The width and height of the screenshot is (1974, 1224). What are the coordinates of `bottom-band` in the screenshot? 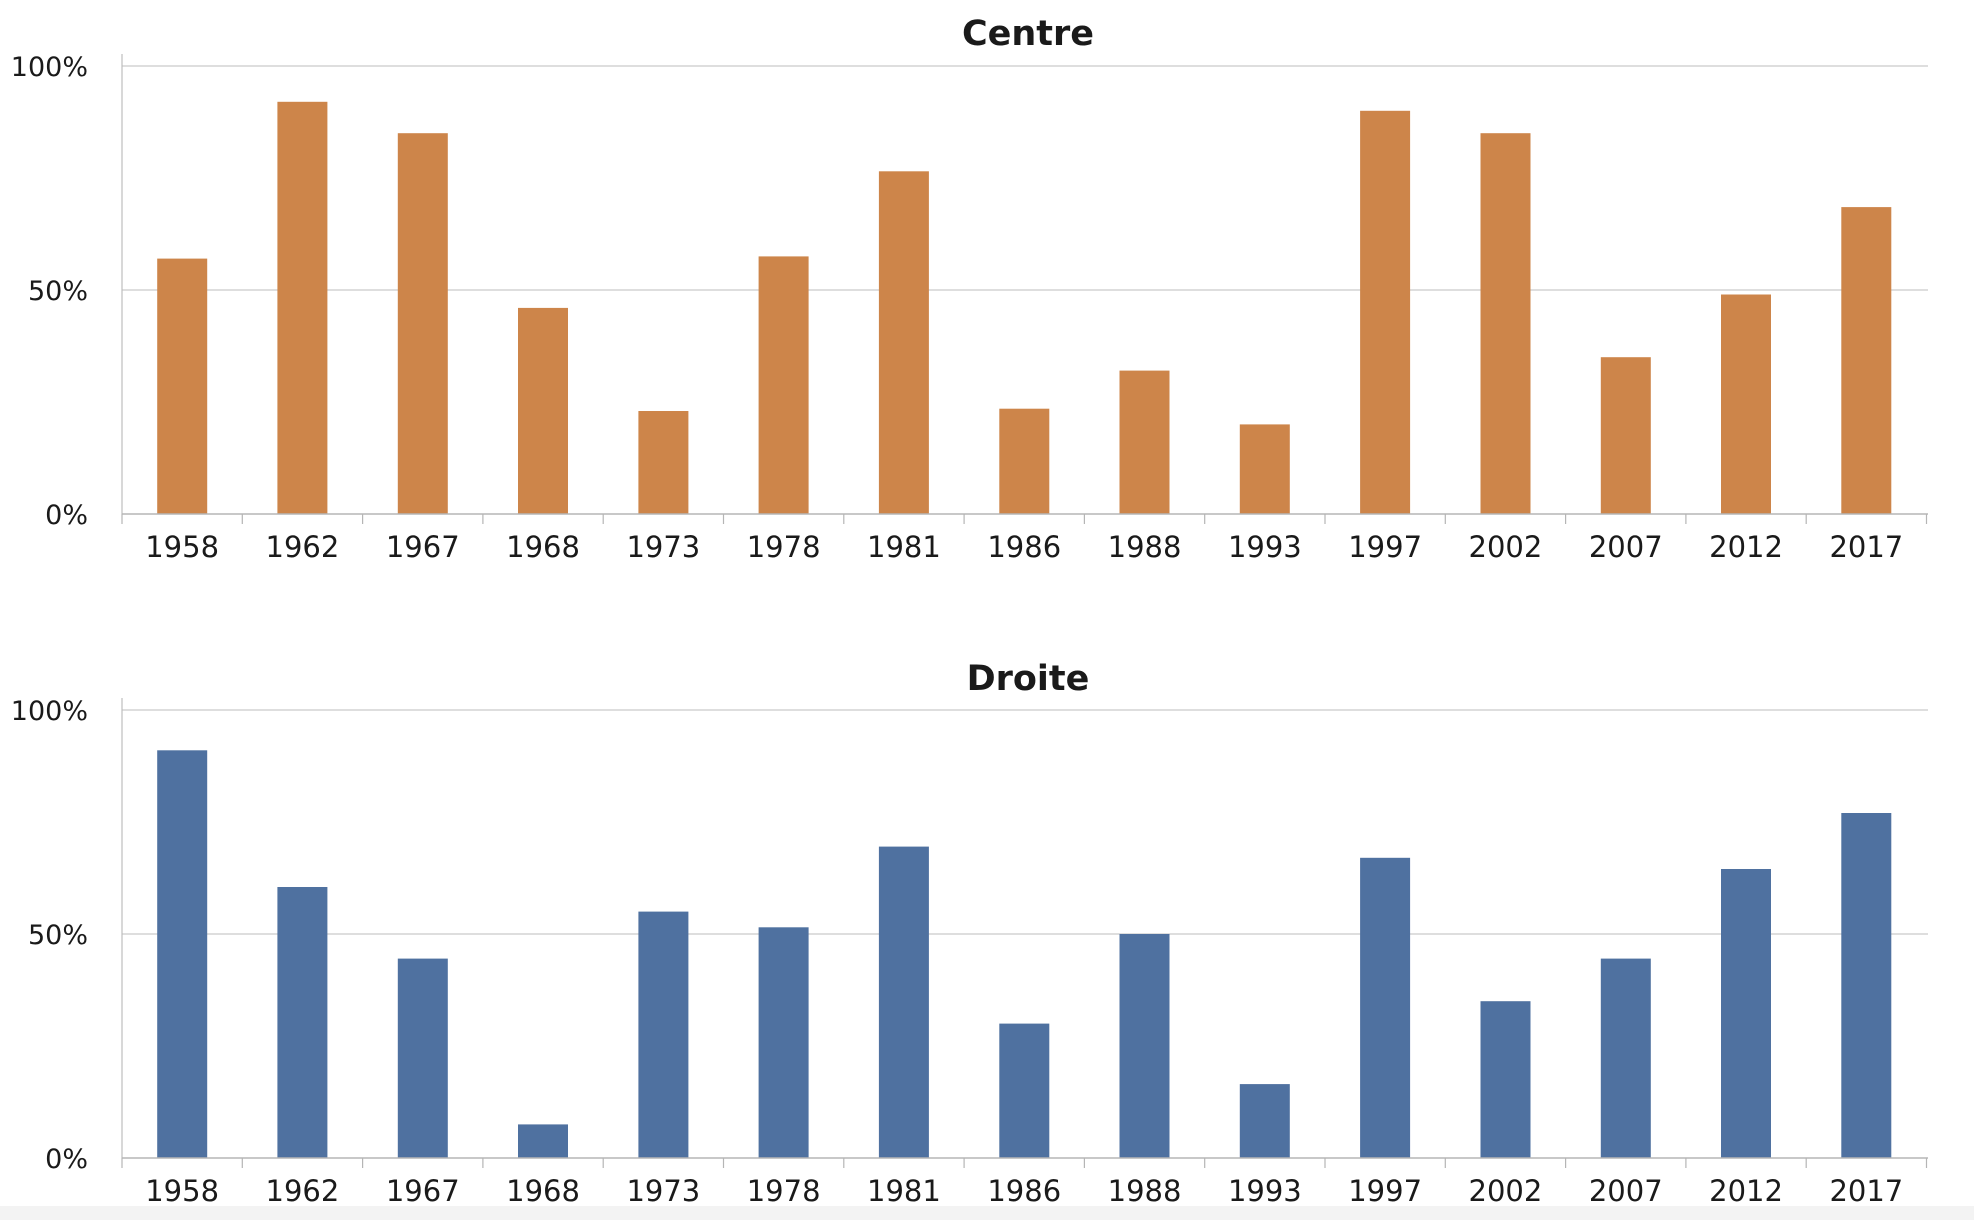 It's located at (987, 1213).